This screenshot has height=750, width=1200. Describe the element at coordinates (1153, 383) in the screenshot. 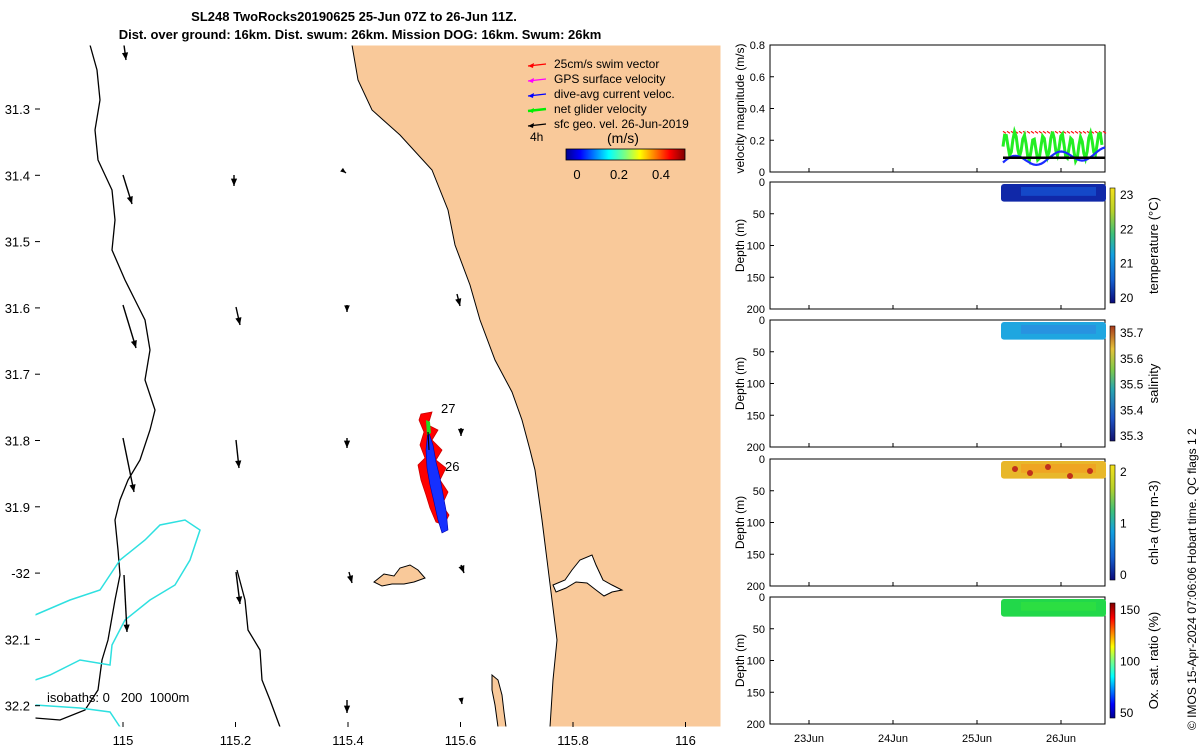

I see `panel-cbar-label: salinity` at that location.